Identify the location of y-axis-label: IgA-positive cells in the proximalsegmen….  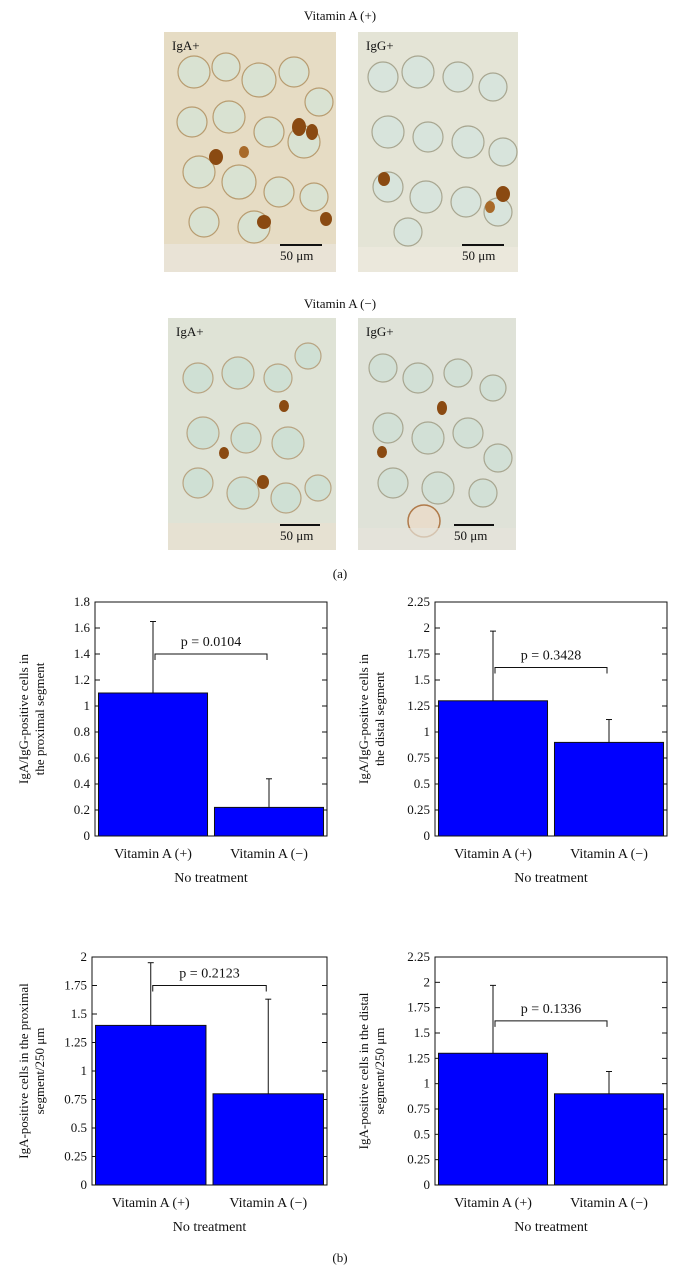
(31, 1071).